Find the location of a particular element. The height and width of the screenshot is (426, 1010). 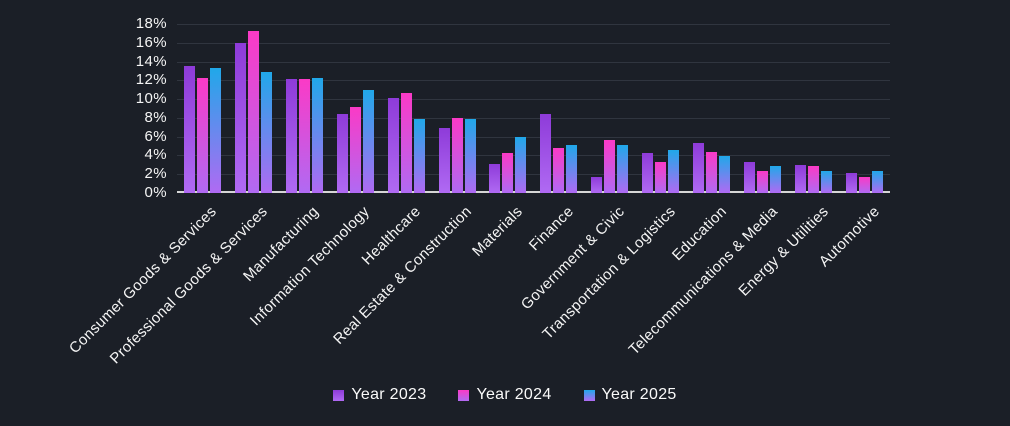

x-axis-line is located at coordinates (533, 192).